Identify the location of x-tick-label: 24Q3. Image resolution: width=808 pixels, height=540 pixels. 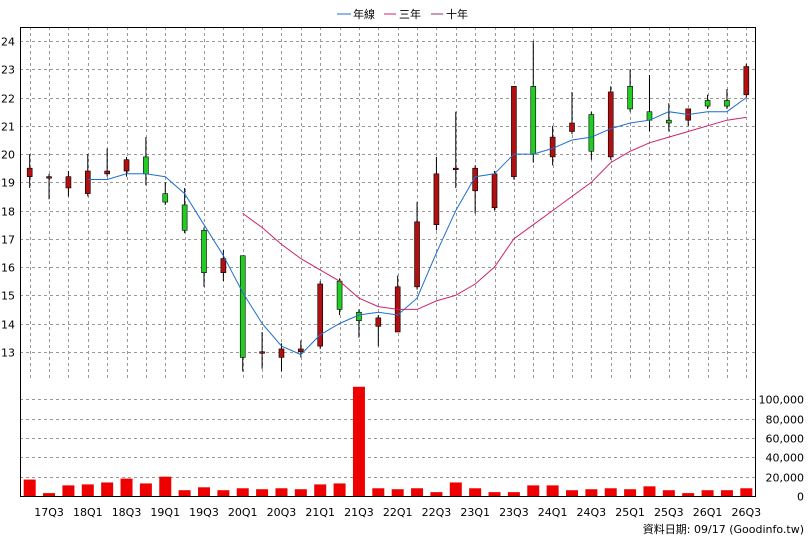
(592, 512).